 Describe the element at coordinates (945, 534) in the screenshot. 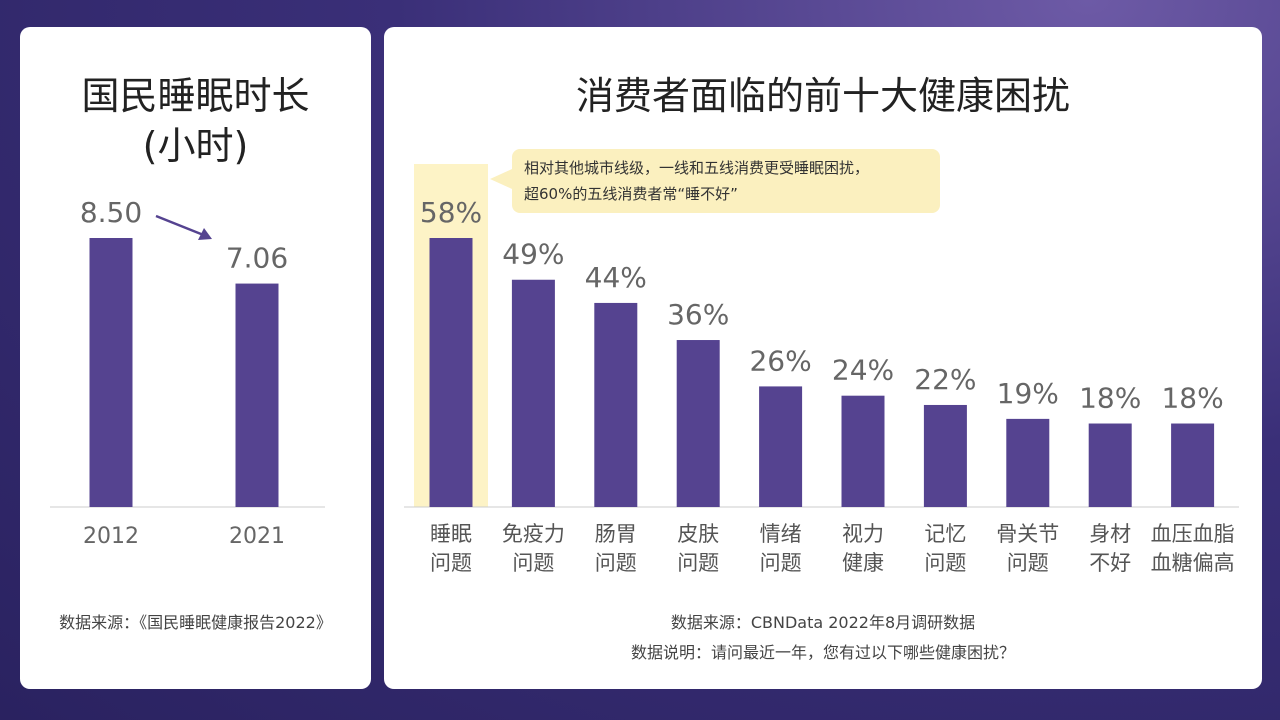

I see `category-label-6-line1: 记忆` at that location.